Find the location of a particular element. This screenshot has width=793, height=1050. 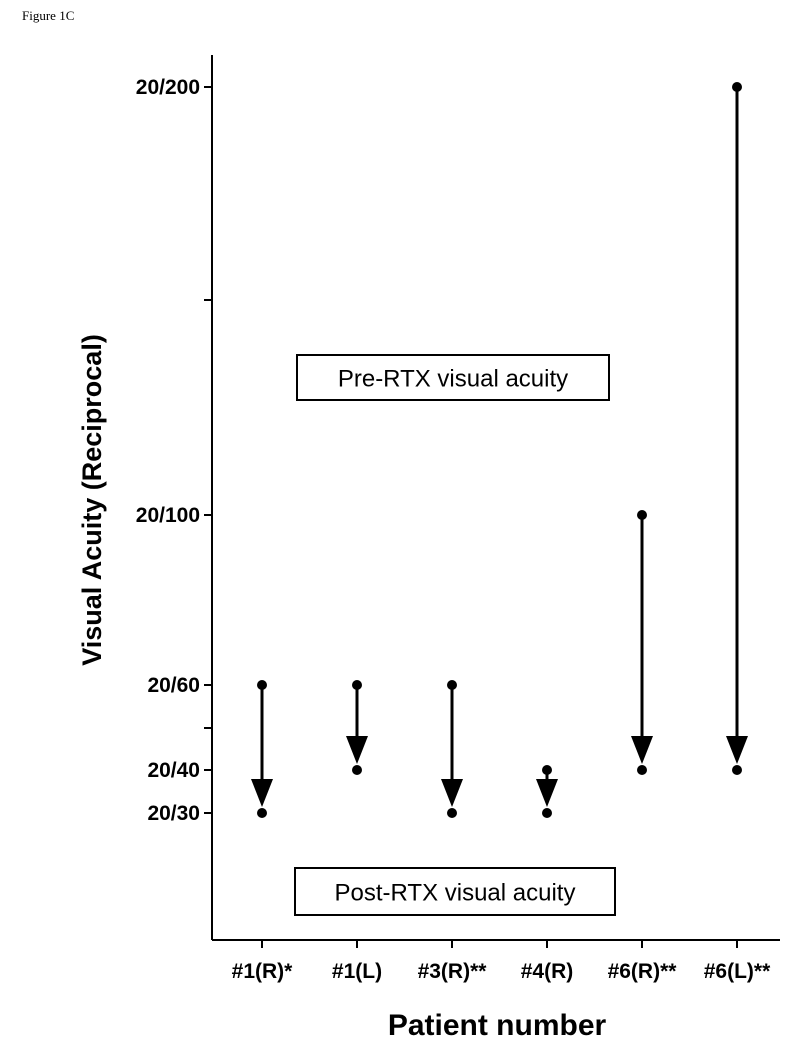

pre-rtx-label-box: Pre-RTX visual acuity is located at coordinates (453, 377).